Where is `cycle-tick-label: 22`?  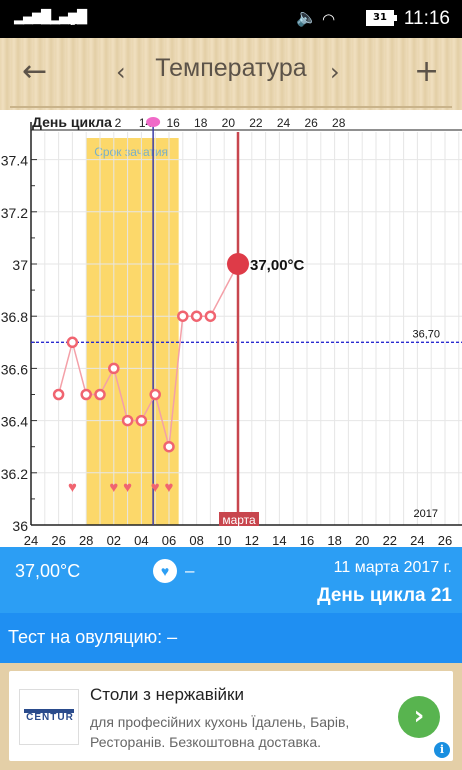
cycle-tick-label: 22 is located at coordinates (256, 123).